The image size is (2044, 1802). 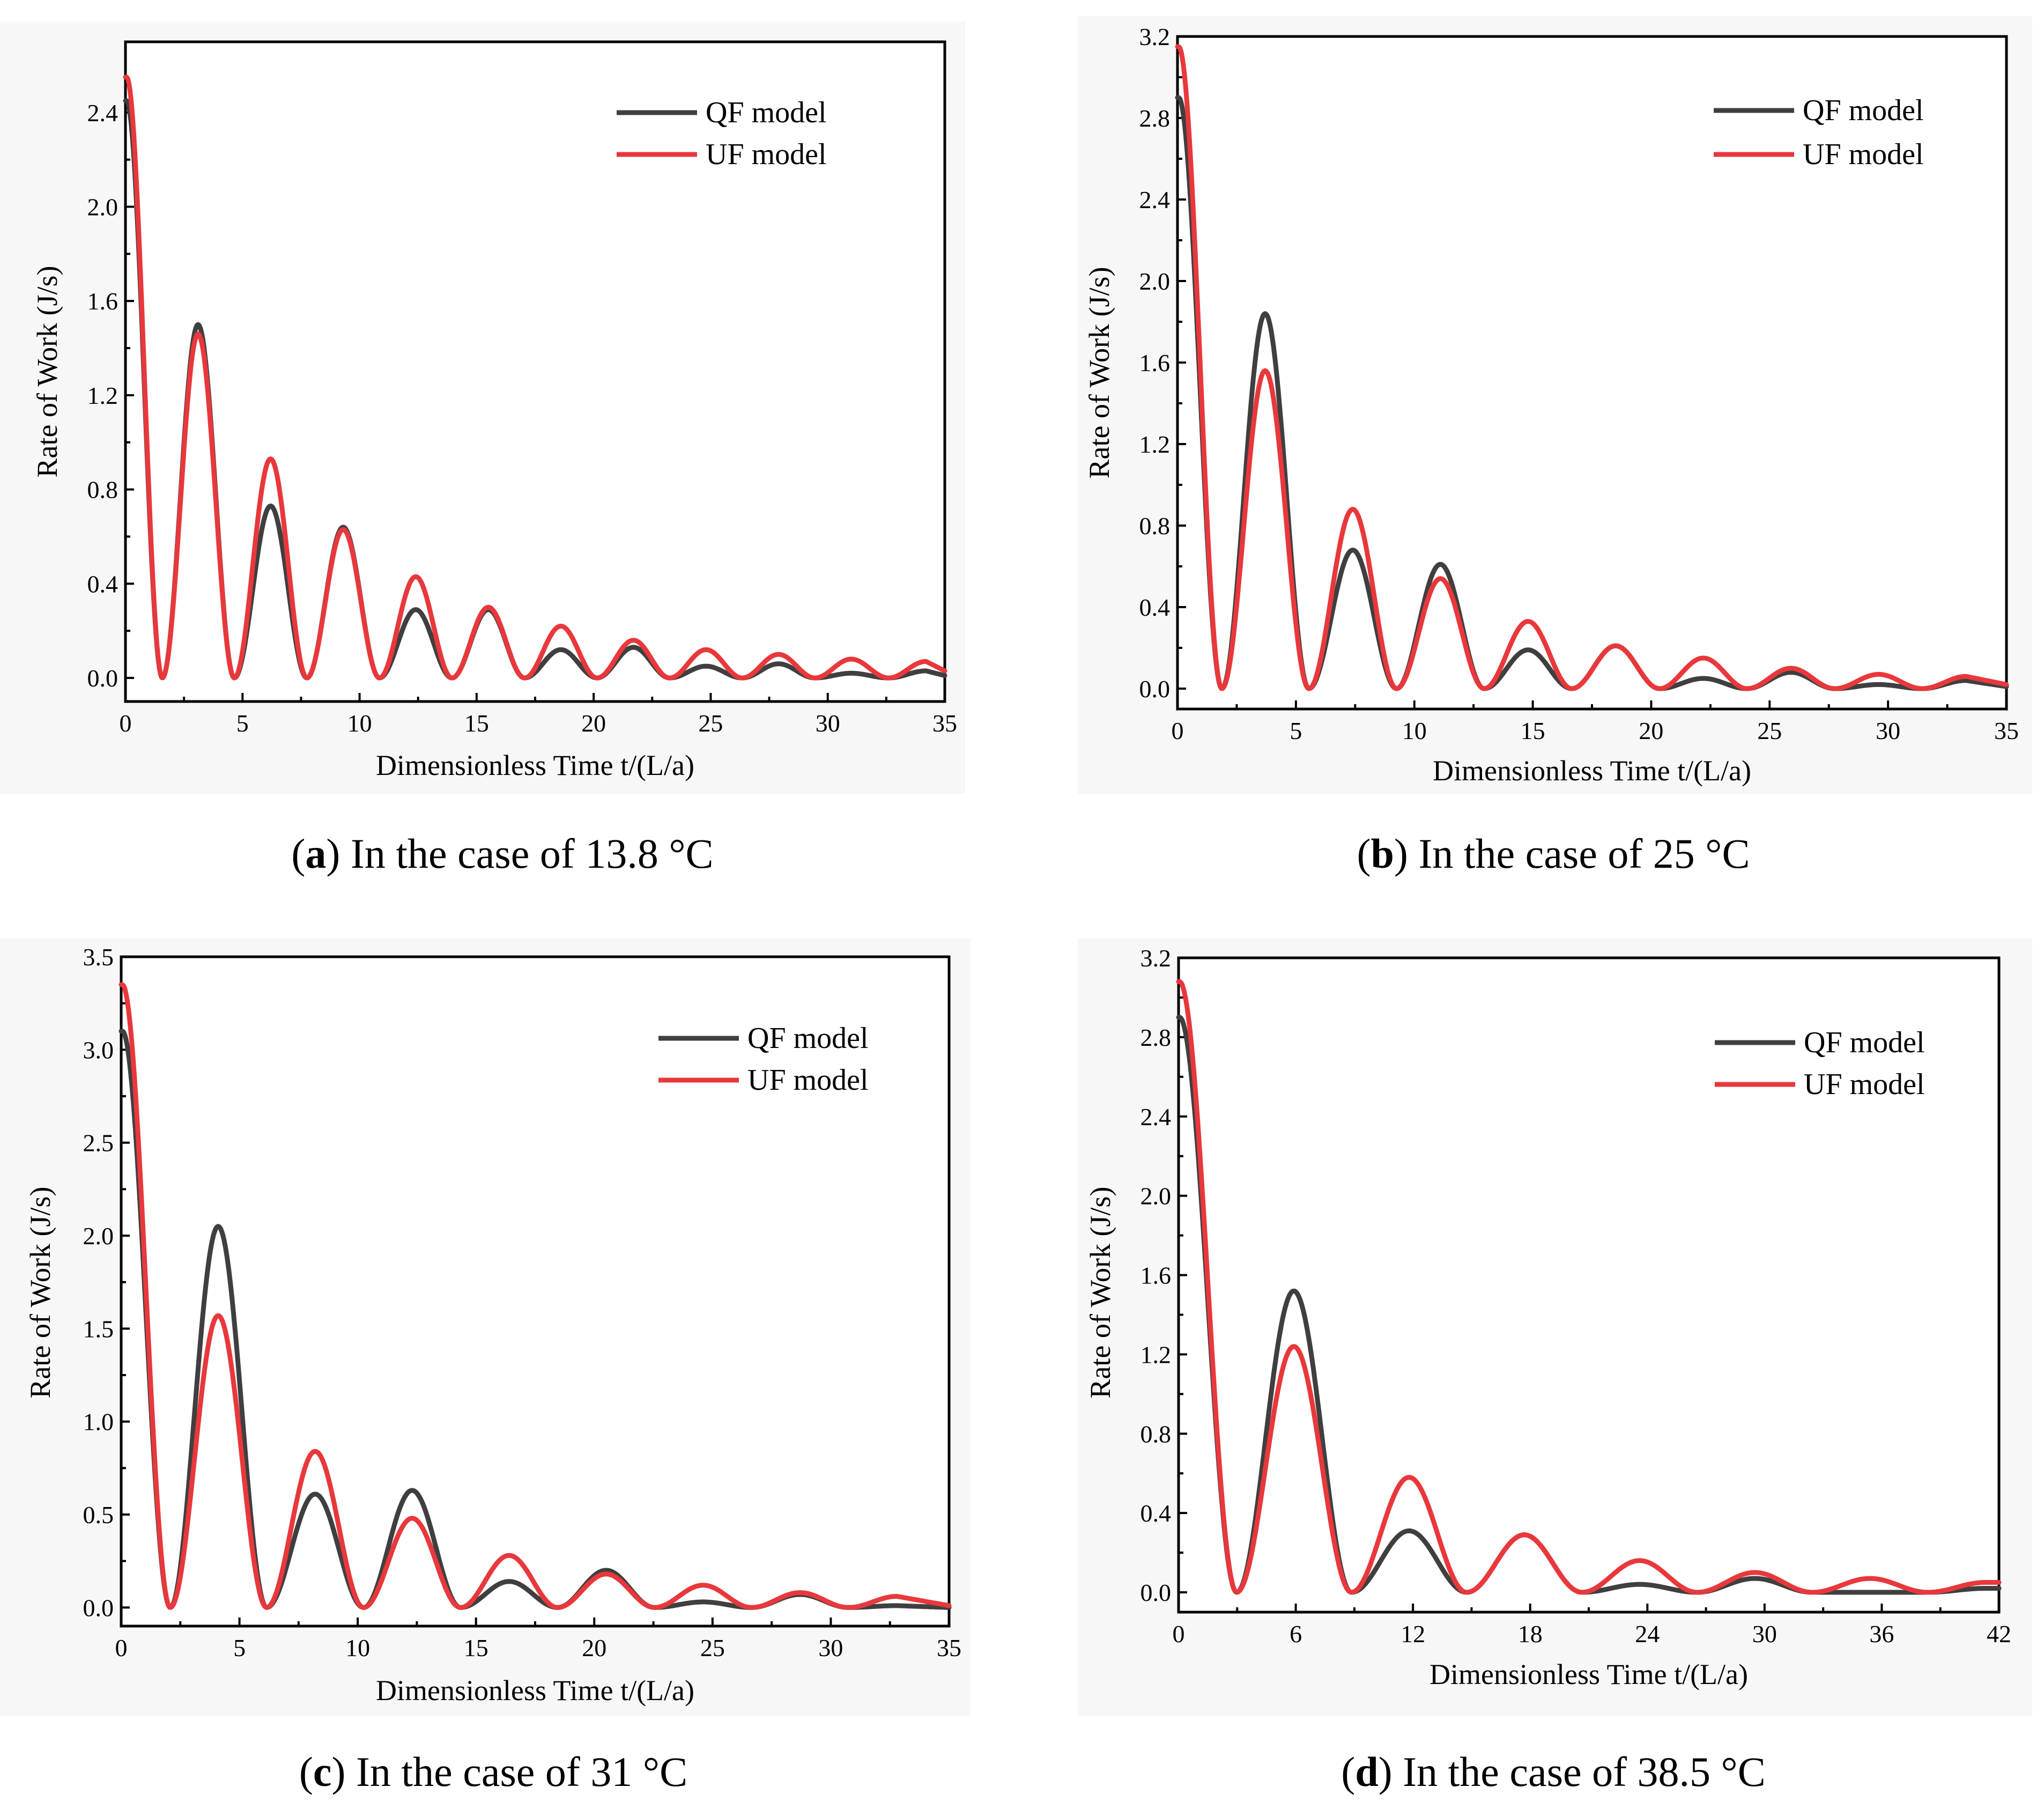 I want to click on panel-a-x-axis-label: Dimensionless Time t/(L/a), so click(x=535, y=765).